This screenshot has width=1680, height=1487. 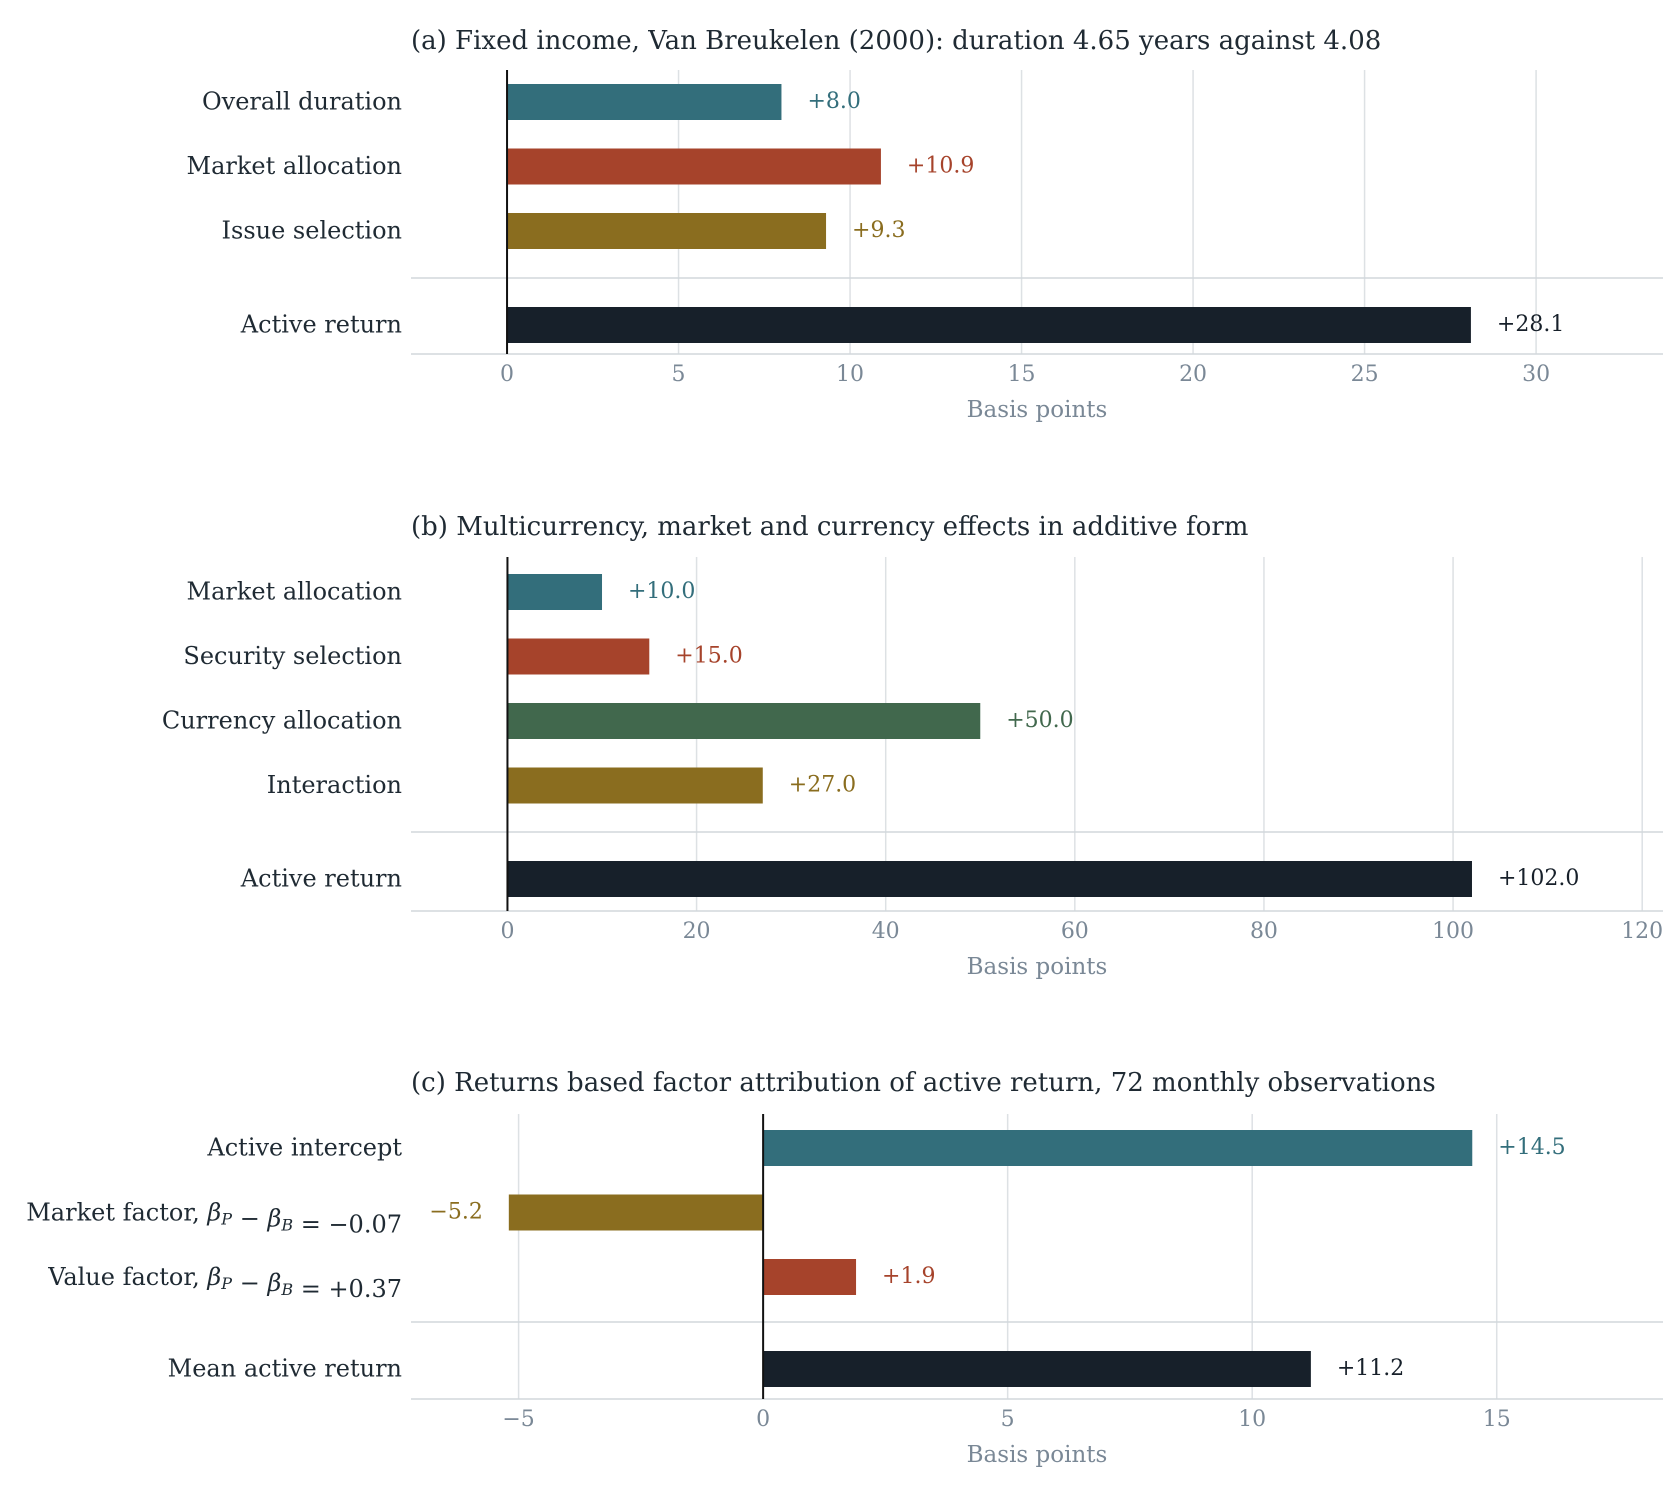 I want to click on data-label: +11.2, so click(x=1370, y=1368).